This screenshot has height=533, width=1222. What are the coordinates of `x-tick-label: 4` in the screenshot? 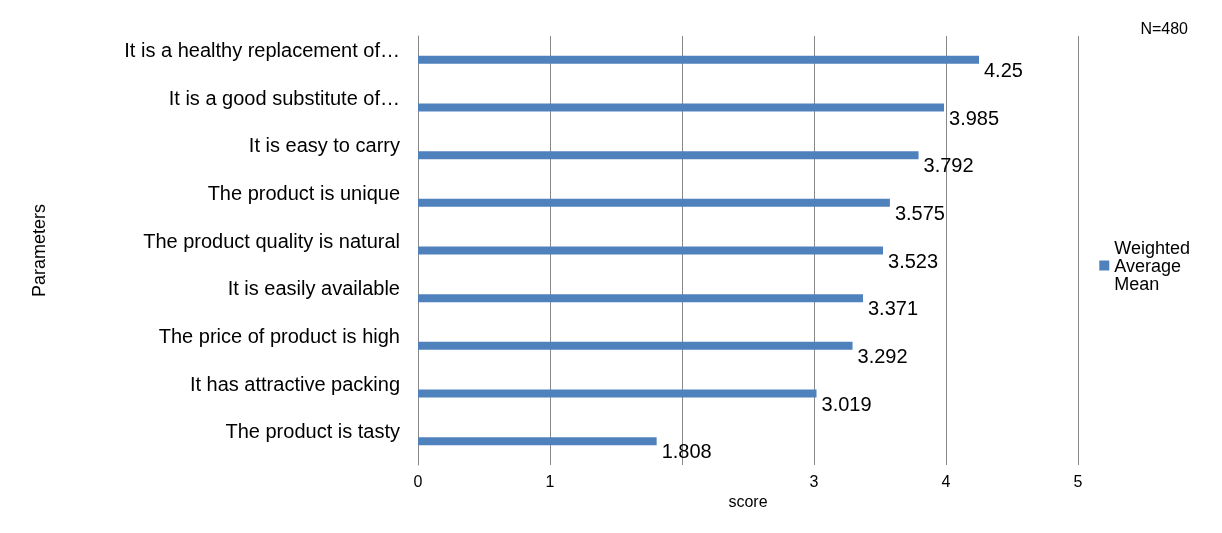 It's located at (946, 481).